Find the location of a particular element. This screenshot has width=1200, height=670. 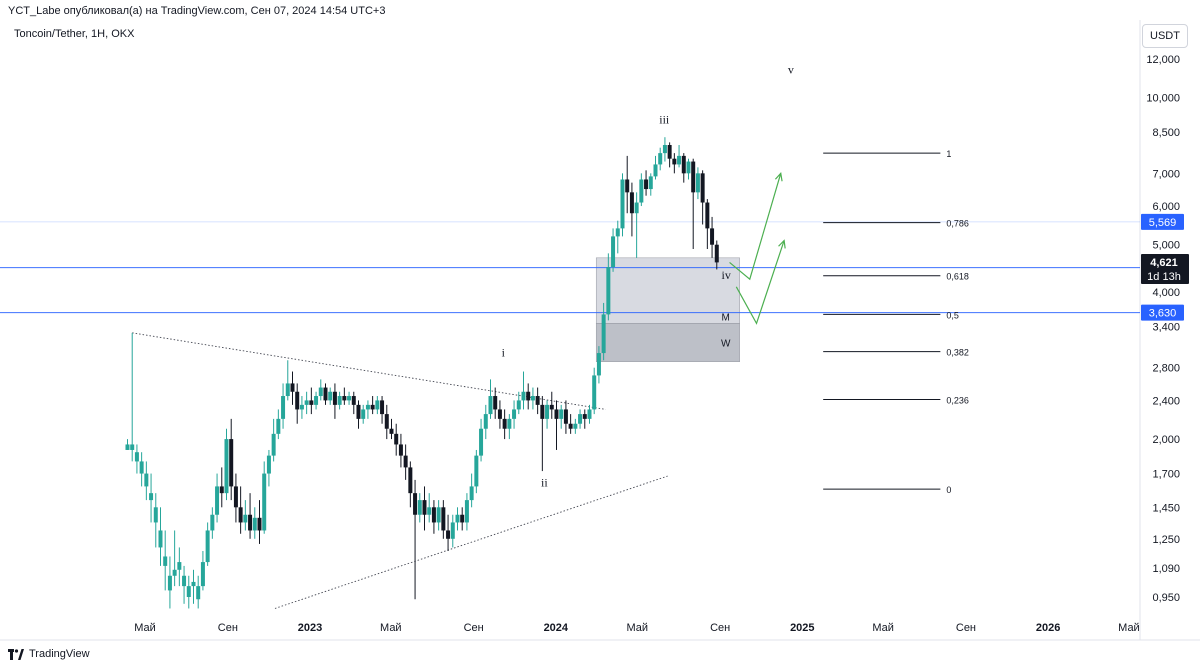

price-tag is located at coordinates (1162, 312).